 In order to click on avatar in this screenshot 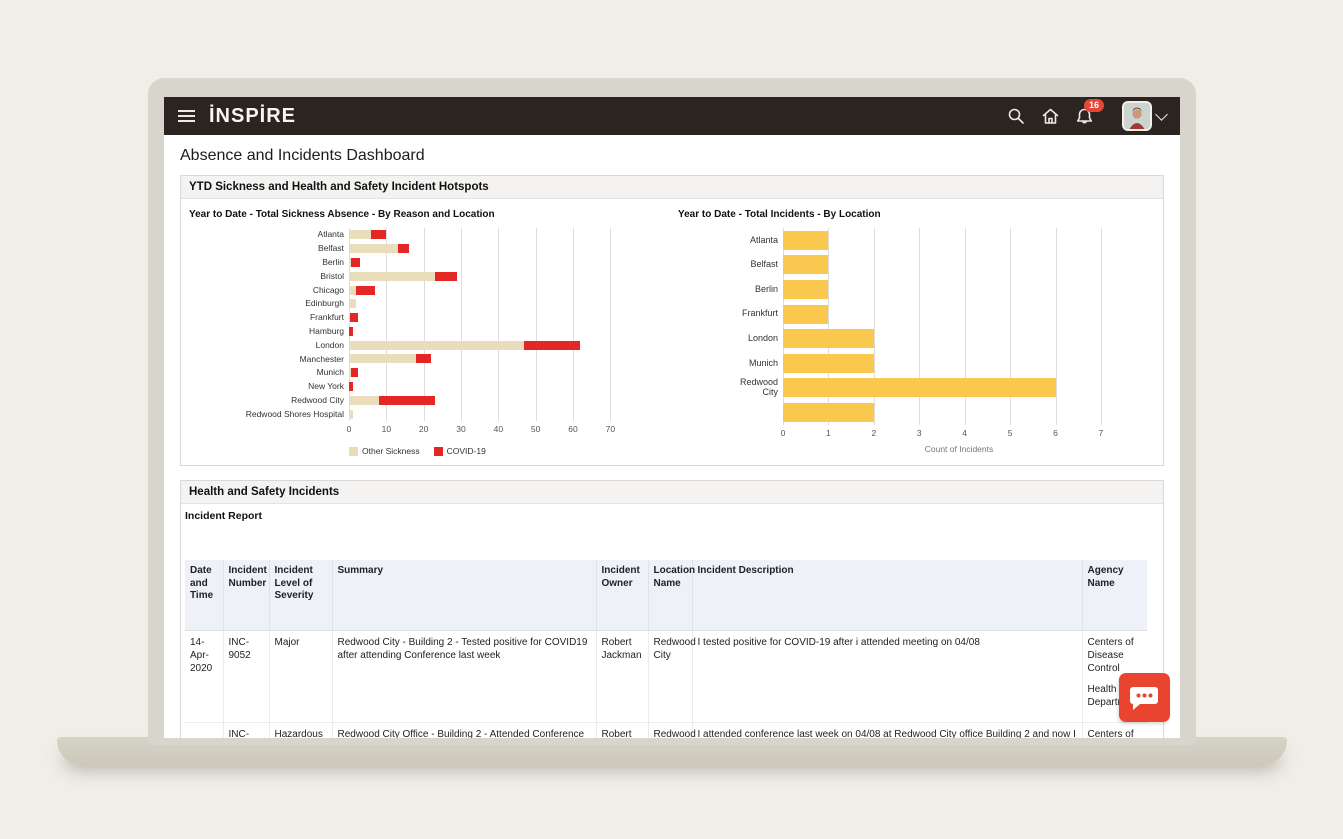, I will do `click(1137, 116)`.